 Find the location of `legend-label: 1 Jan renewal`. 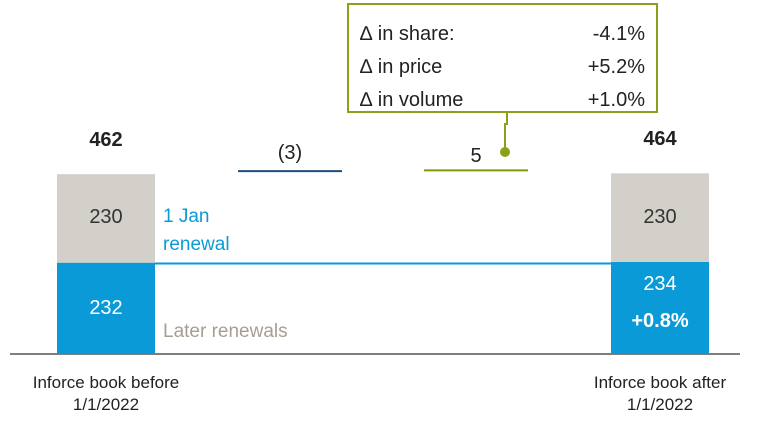

legend-label: 1 Jan renewal is located at coordinates (196, 230).